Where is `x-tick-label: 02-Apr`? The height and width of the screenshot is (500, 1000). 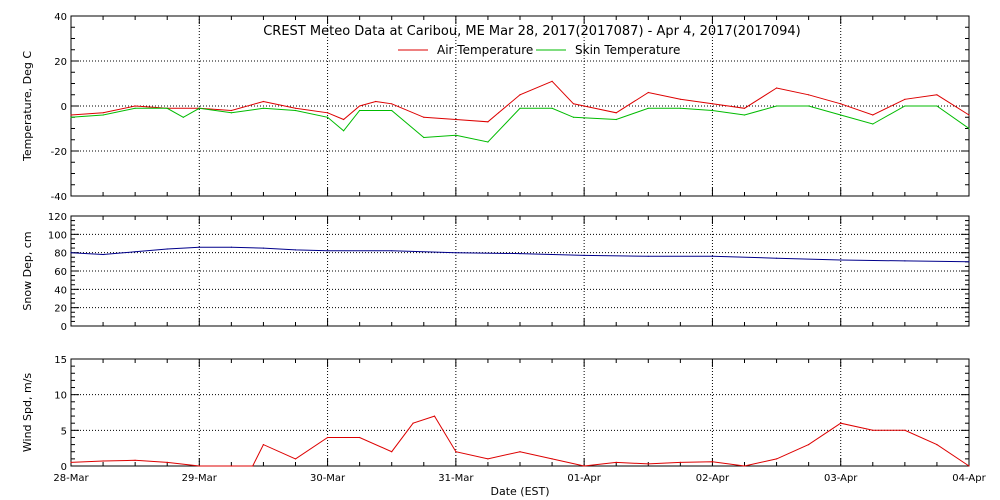
x-tick-label: 02-Apr is located at coordinates (713, 478).